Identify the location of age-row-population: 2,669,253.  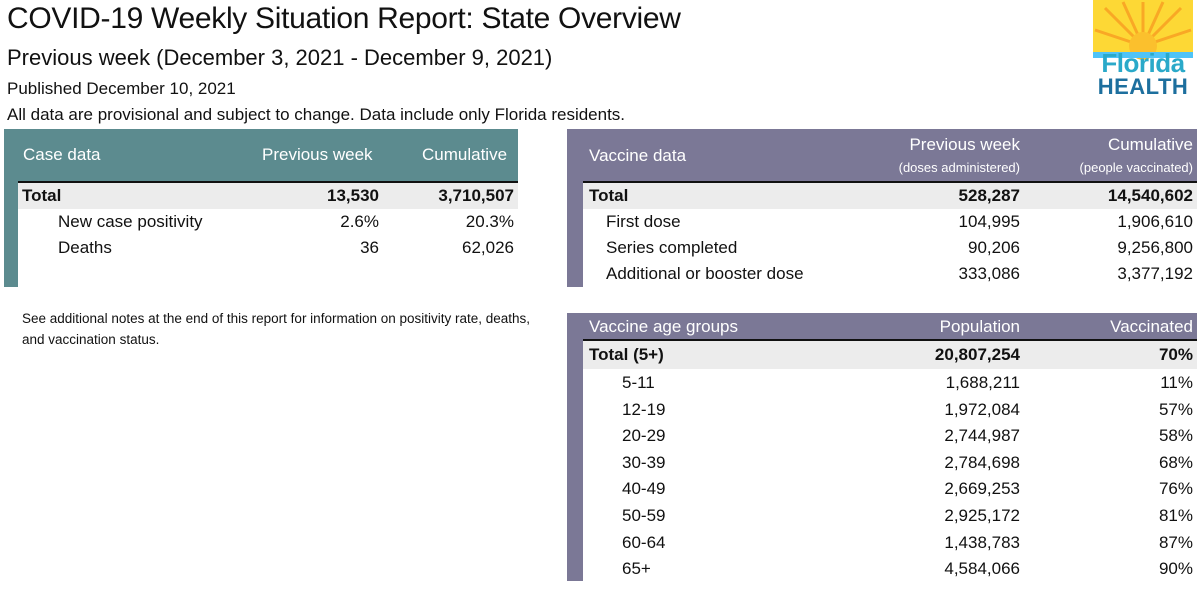
(982, 489).